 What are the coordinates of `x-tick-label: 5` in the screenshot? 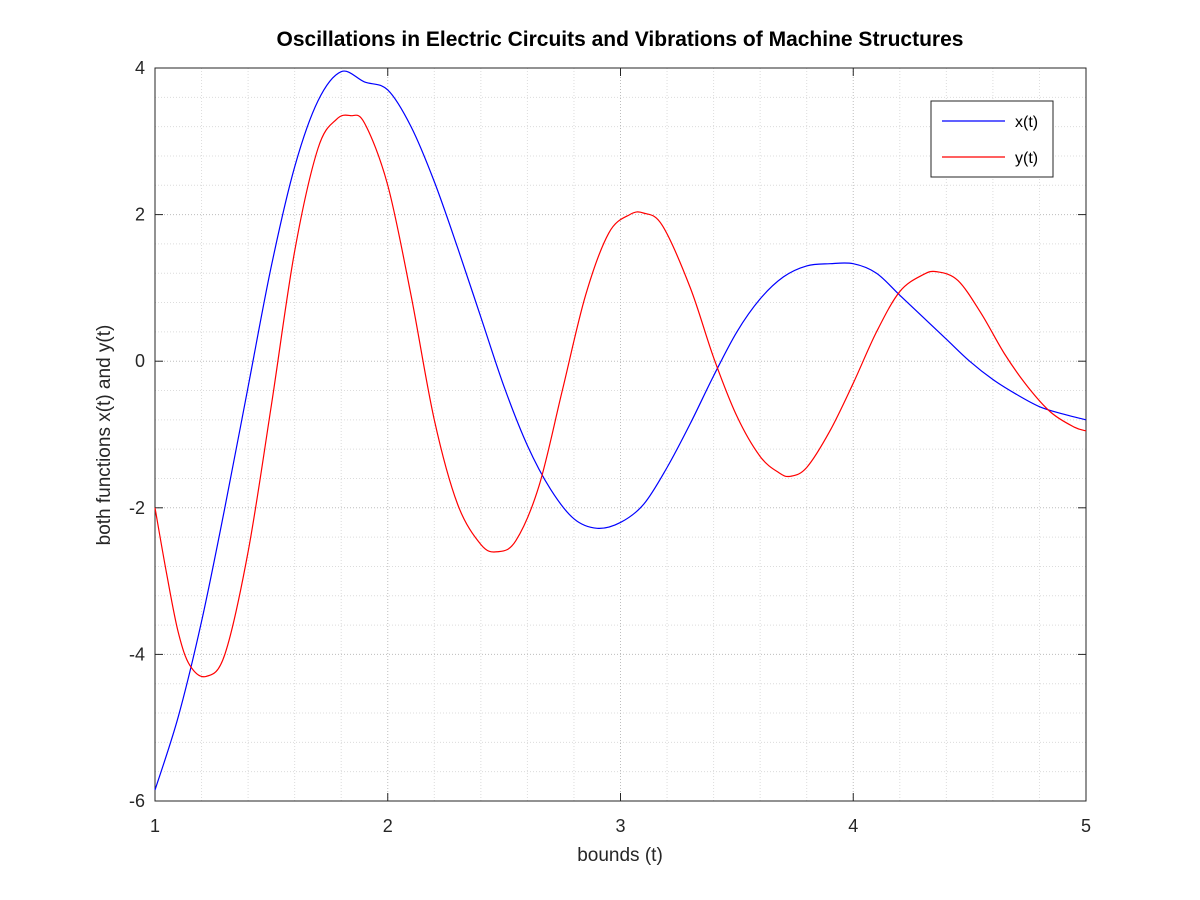 It's located at (1086, 826).